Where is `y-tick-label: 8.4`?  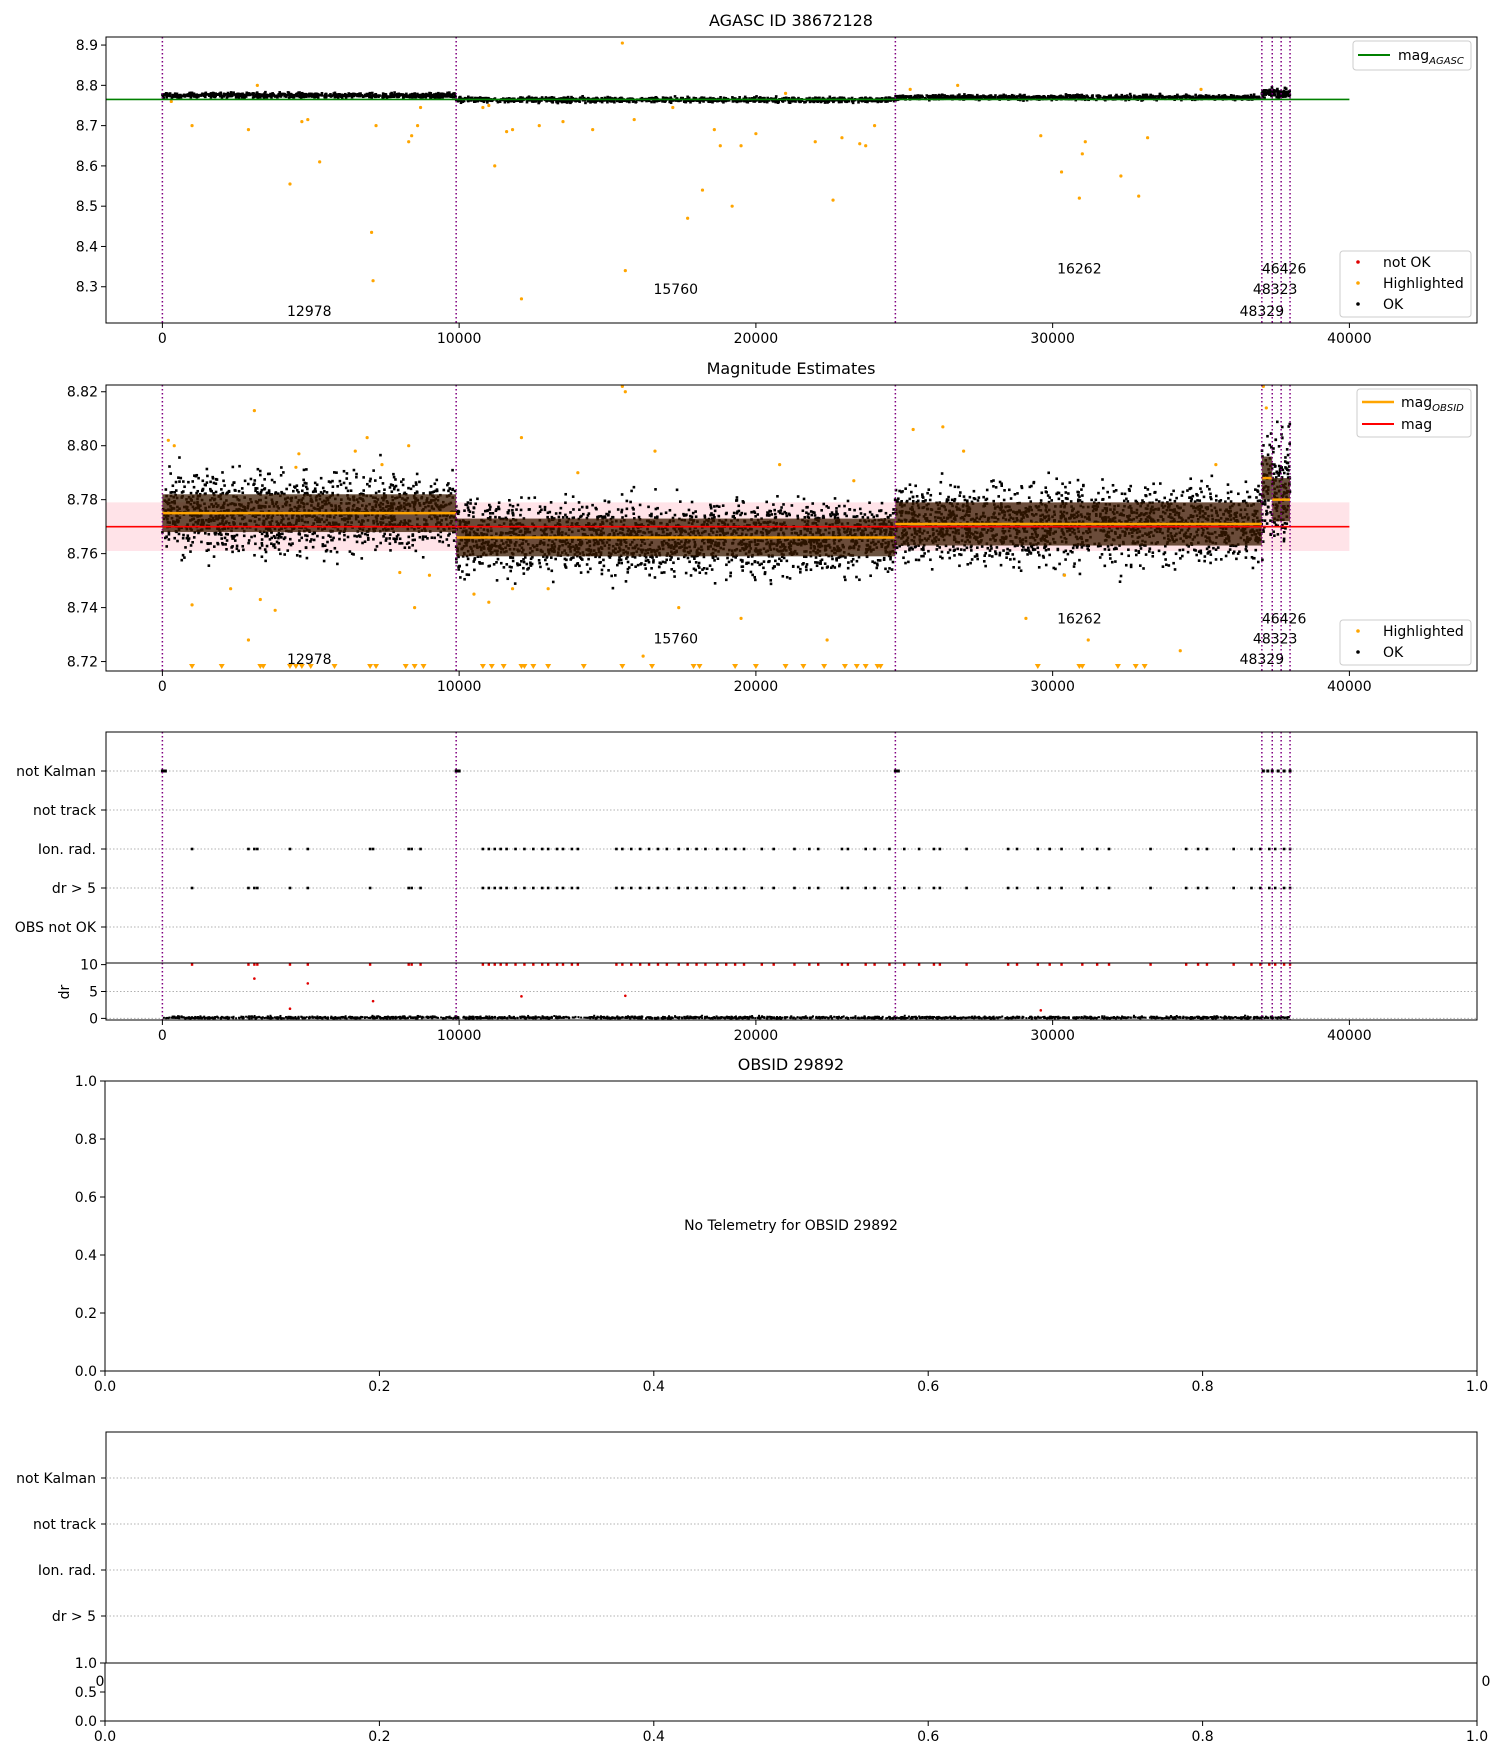
y-tick-label: 8.4 is located at coordinates (87, 247).